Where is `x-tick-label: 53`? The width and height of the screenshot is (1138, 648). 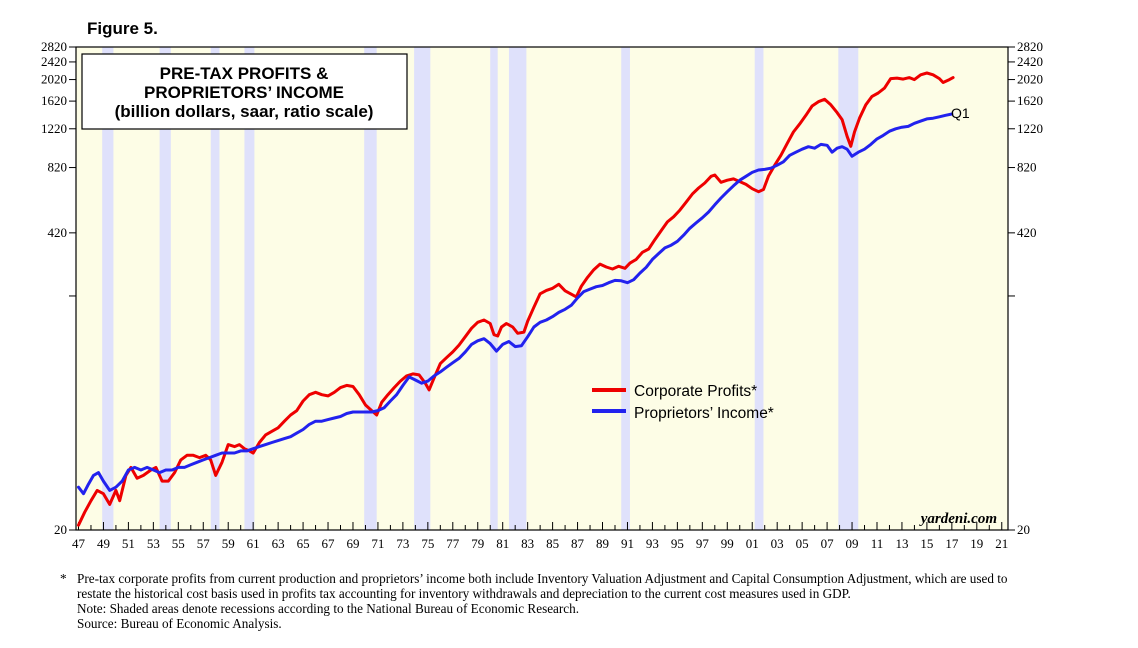 x-tick-label: 53 is located at coordinates (153, 543).